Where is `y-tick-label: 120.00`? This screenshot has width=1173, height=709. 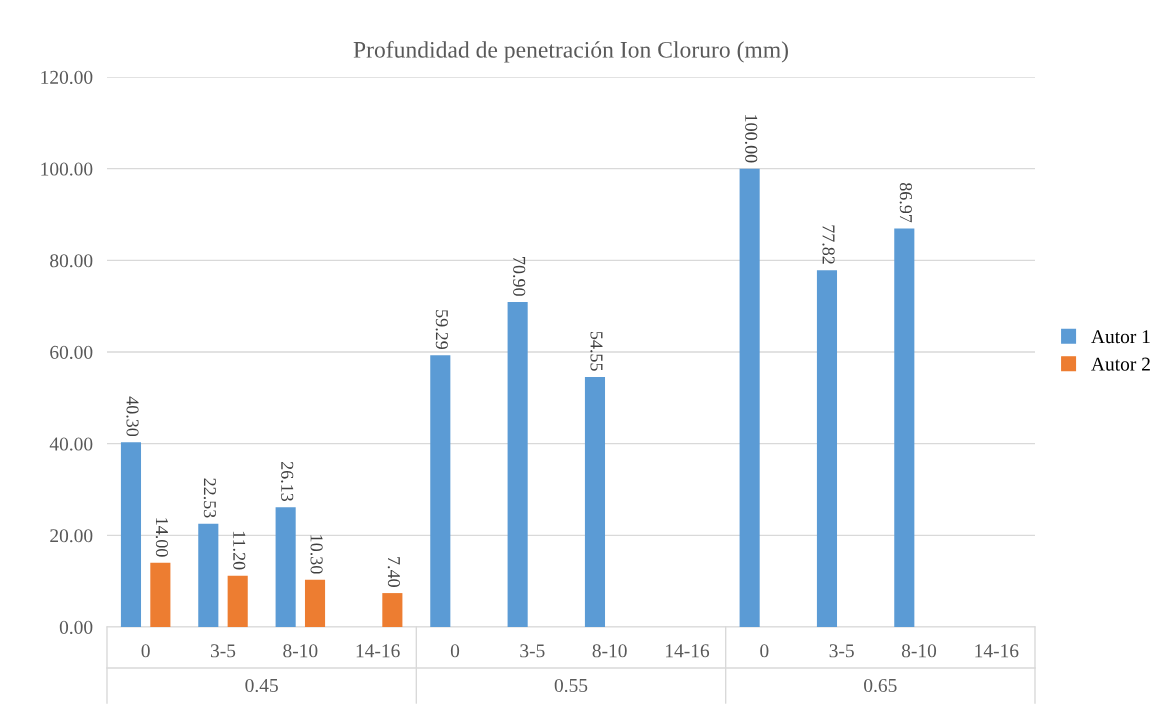 y-tick-label: 120.00 is located at coordinates (67, 77).